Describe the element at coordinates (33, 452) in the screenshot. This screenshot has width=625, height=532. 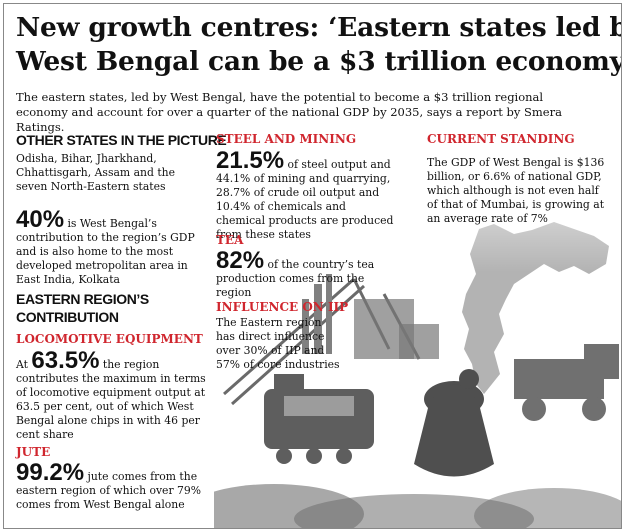
I see `jute-heading: JUTE` at that location.